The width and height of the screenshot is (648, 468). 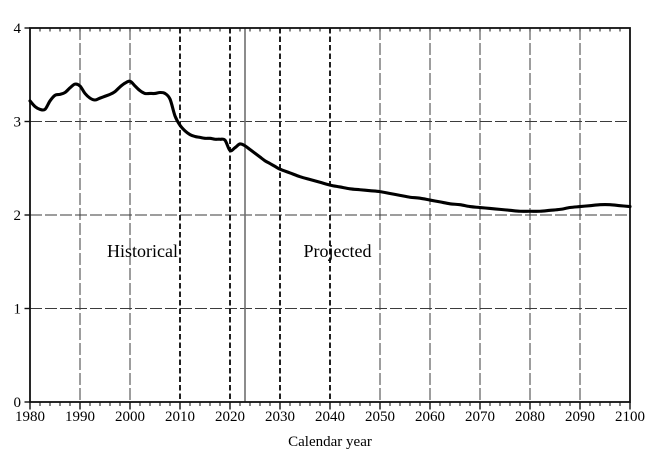 What do you see at coordinates (280, 417) in the screenshot?
I see `x-tick-label-2030: 2030` at bounding box center [280, 417].